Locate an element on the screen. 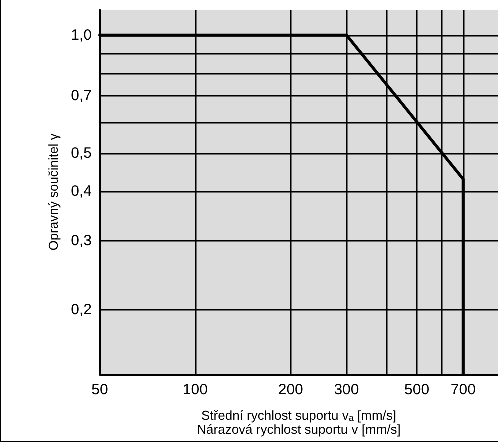 The width and height of the screenshot is (499, 443). x-tick-label: 300 is located at coordinates (347, 390).